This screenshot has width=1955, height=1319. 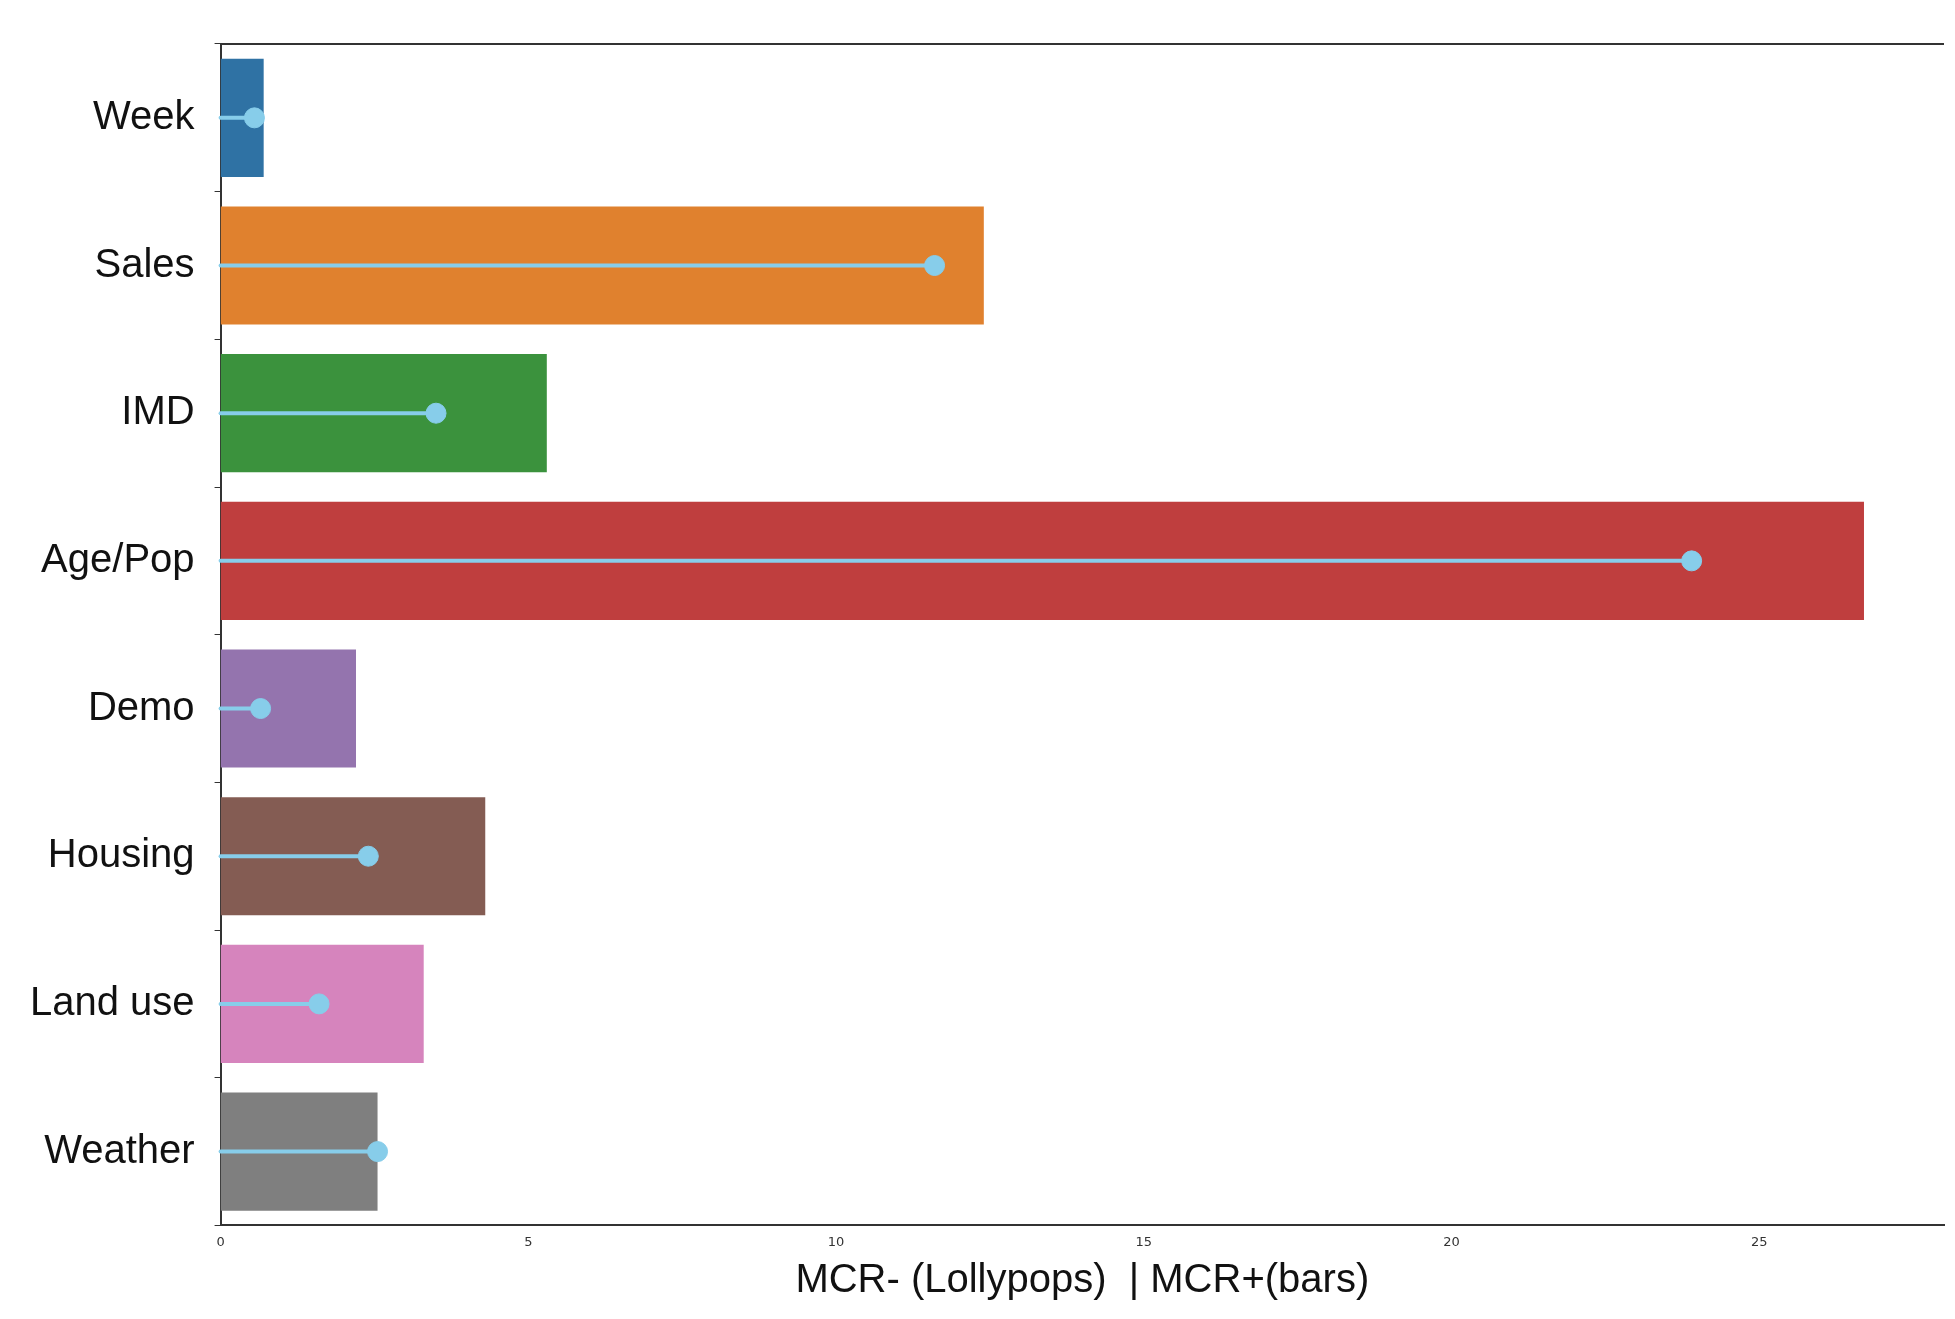 What do you see at coordinates (220, 1241) in the screenshot?
I see `x-tick-label: 0` at bounding box center [220, 1241].